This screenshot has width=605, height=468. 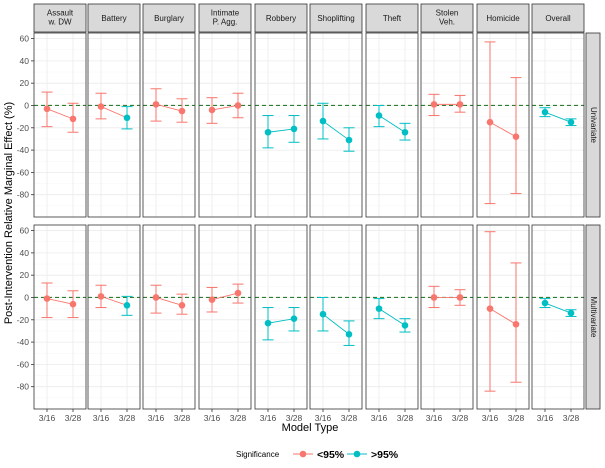 What do you see at coordinates (385, 455) in the screenshot?
I see `legend-label-above-95: >95%` at bounding box center [385, 455].